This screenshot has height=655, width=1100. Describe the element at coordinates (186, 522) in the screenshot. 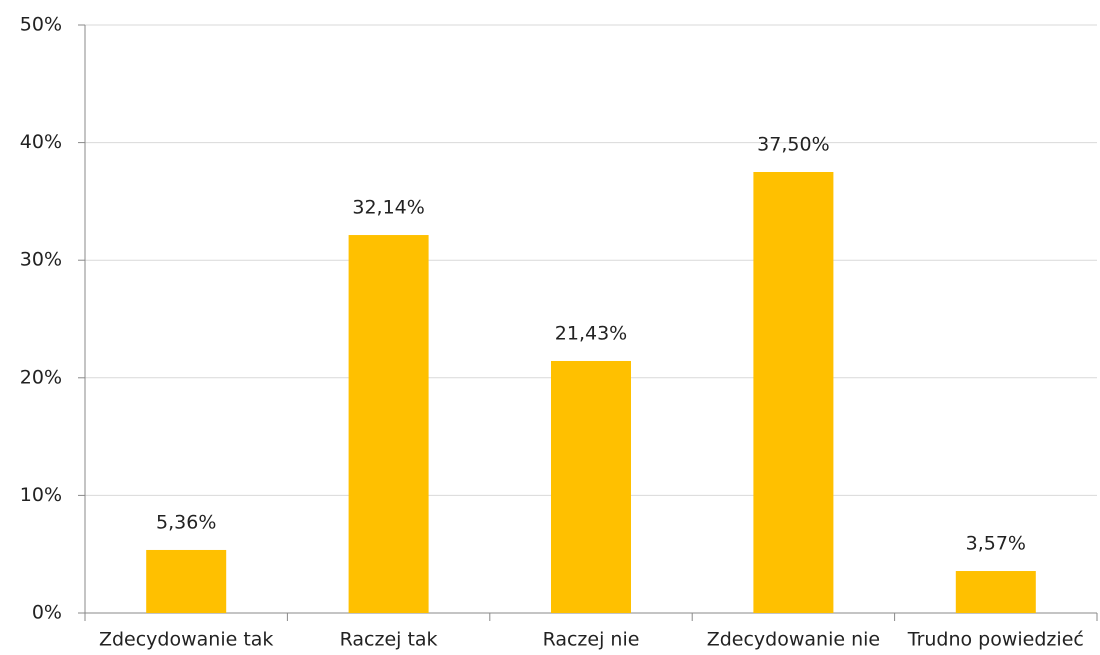

I see `data-label: 5,36%` at that location.